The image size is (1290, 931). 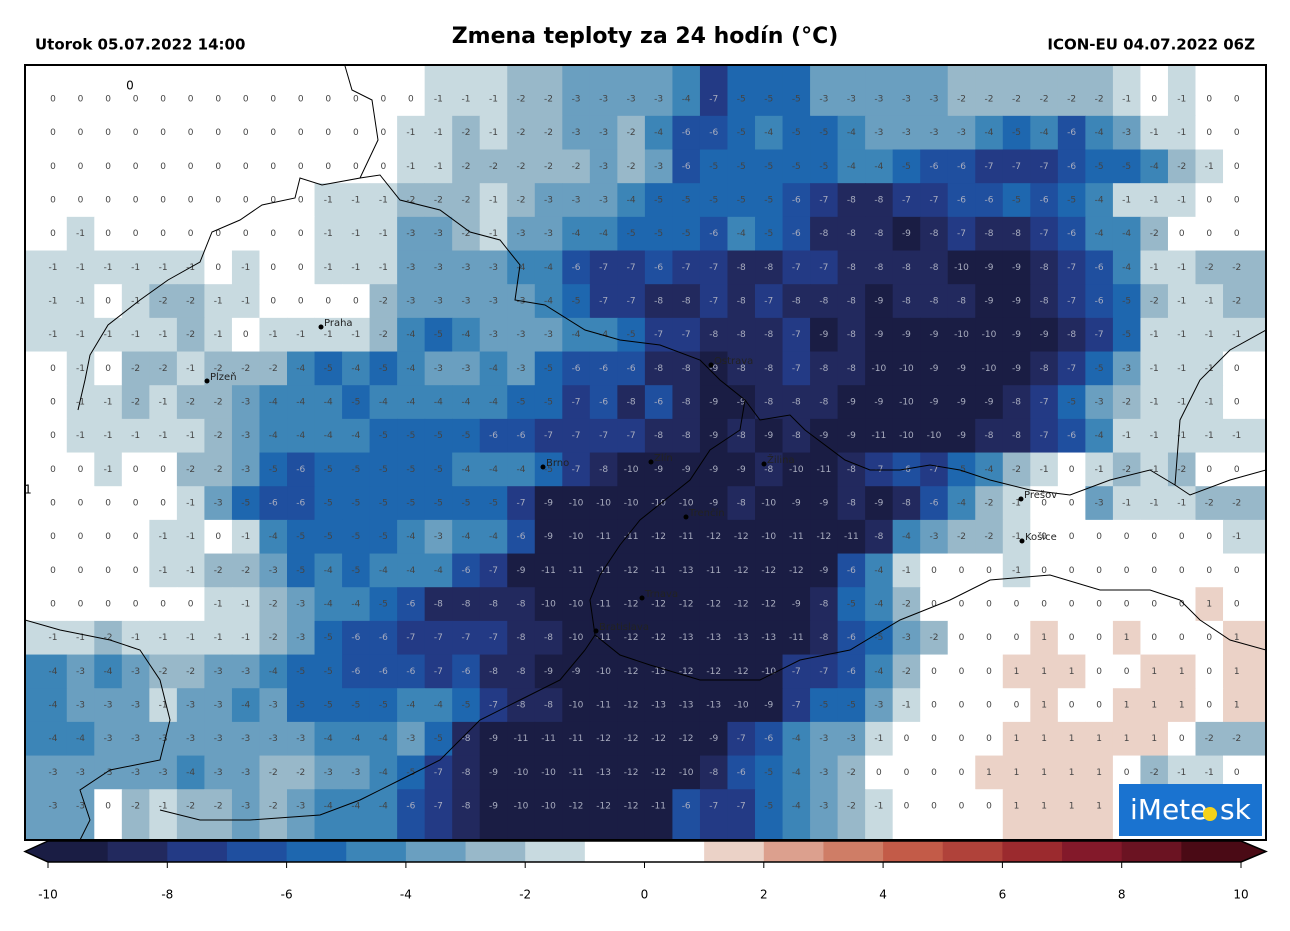 I want to click on grid-value: -10, so click(x=796, y=470).